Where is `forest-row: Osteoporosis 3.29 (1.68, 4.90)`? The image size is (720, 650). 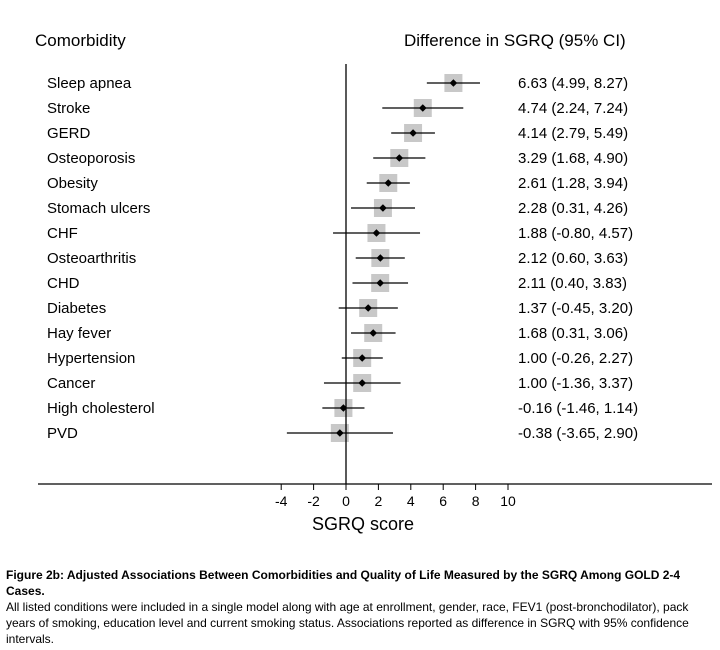 forest-row: Osteoporosis 3.29 (1.68, 4.90) is located at coordinates (337, 158).